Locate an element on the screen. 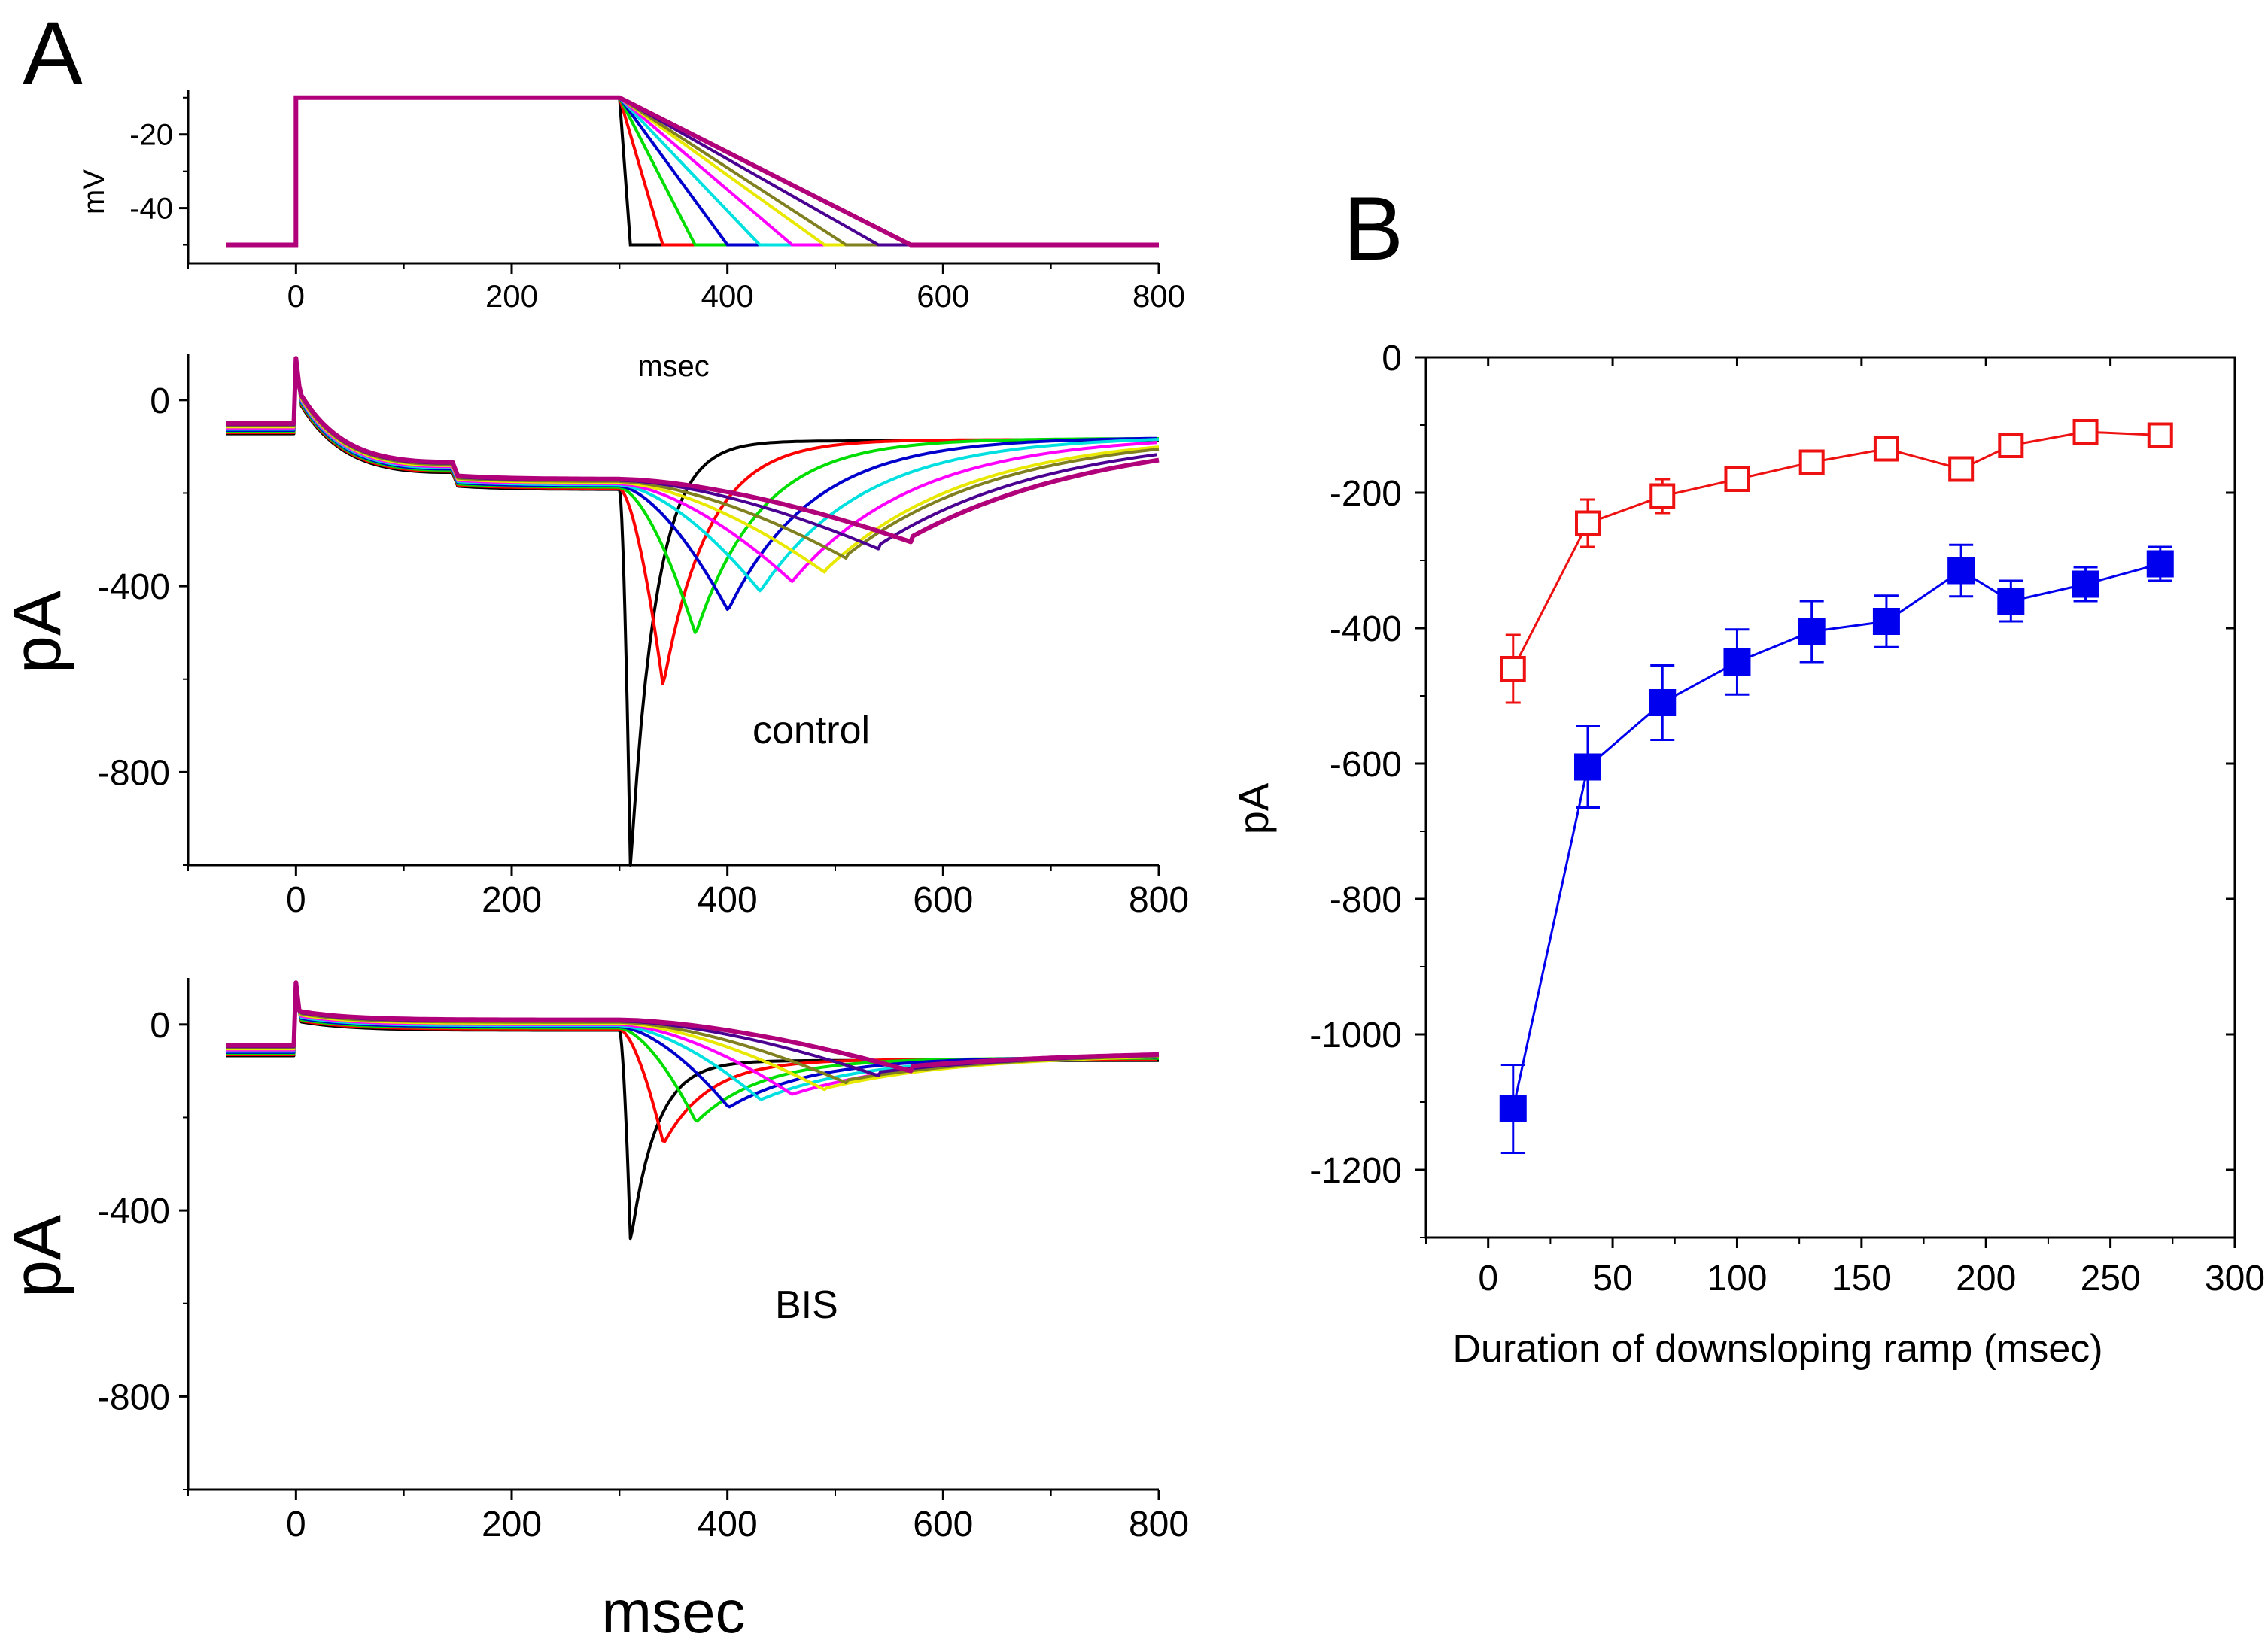 The image size is (2268, 1646). voltage-trace-270ms is located at coordinates (693, 171).